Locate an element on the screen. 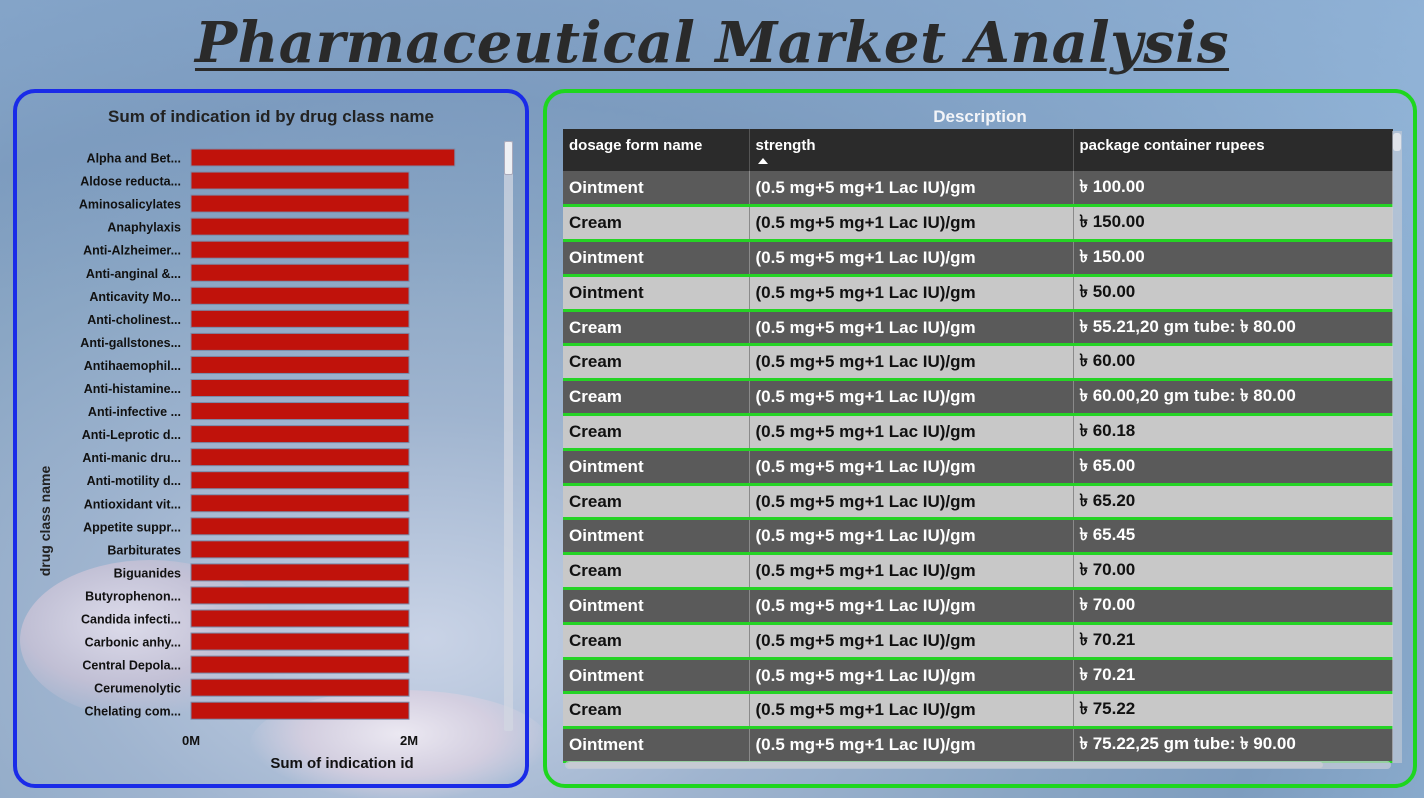 Image resolution: width=1424 pixels, height=798 pixels. table-row: Ointment (0.5 mg+5 mg+1 Lac IU)/gm ৳ 65.00 is located at coordinates (978, 467).